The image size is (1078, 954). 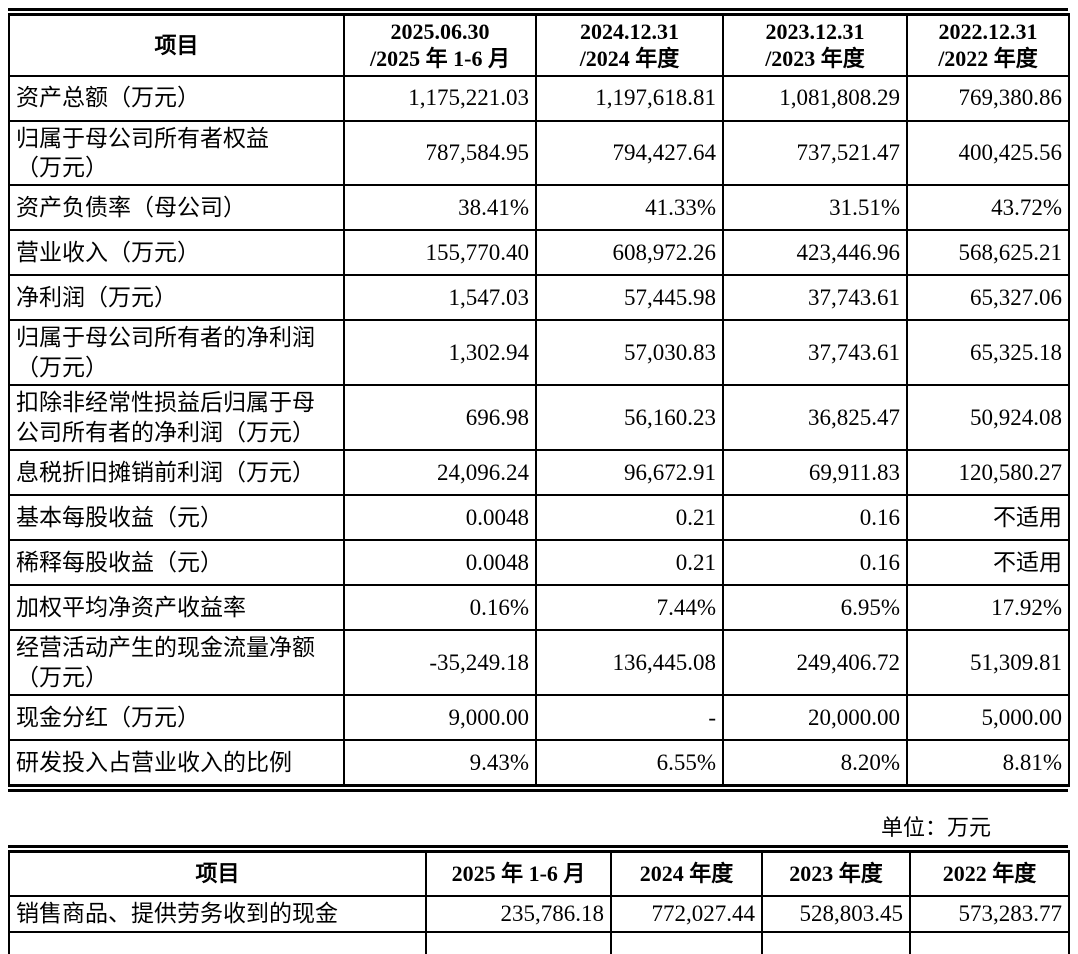 I want to click on row-label-cell: 资产负债率（母公司）, so click(x=176, y=208).